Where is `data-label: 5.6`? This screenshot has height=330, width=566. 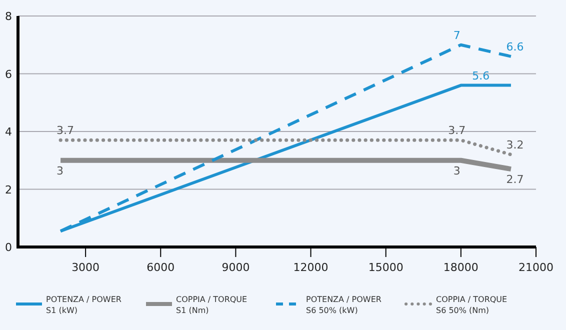
data-label: 5.6 is located at coordinates (481, 75).